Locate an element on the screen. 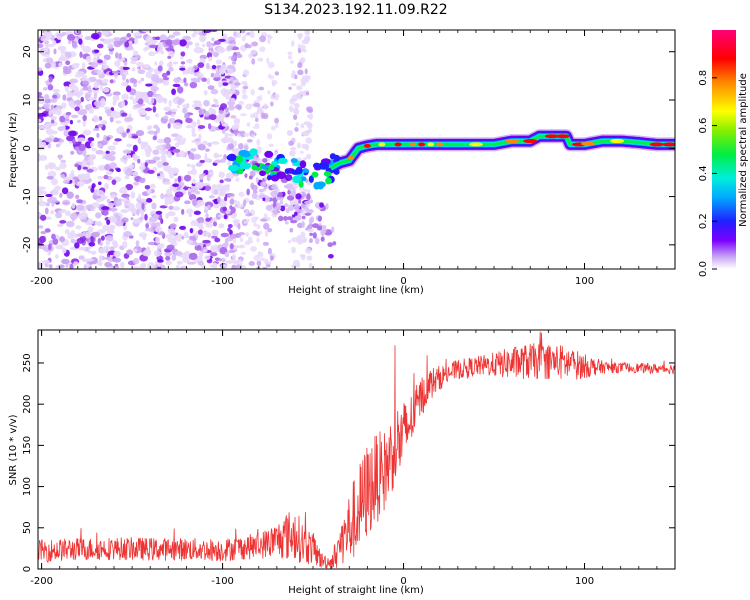  x-tick-label: -200 is located at coordinates (41, 581).